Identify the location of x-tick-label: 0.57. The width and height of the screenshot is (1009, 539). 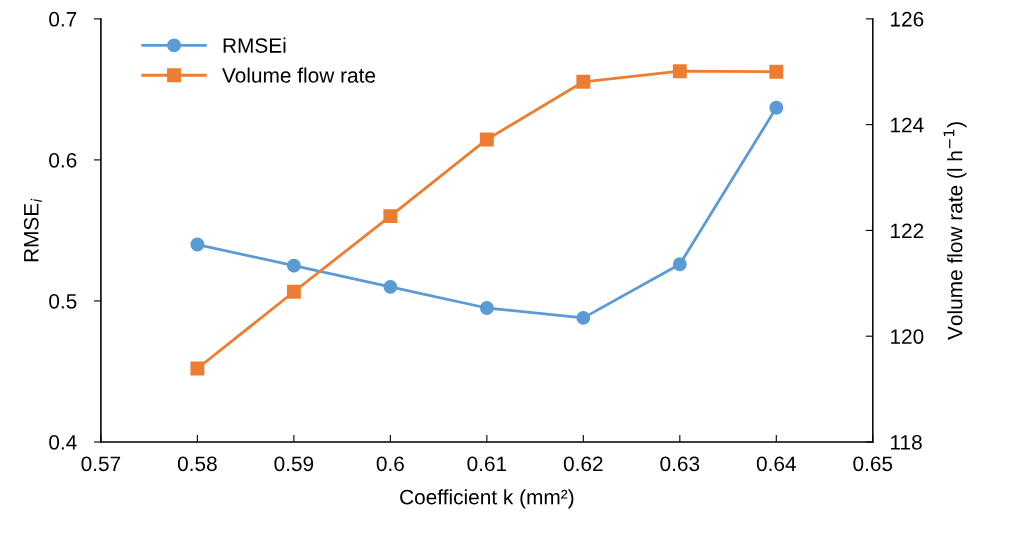
(101, 464).